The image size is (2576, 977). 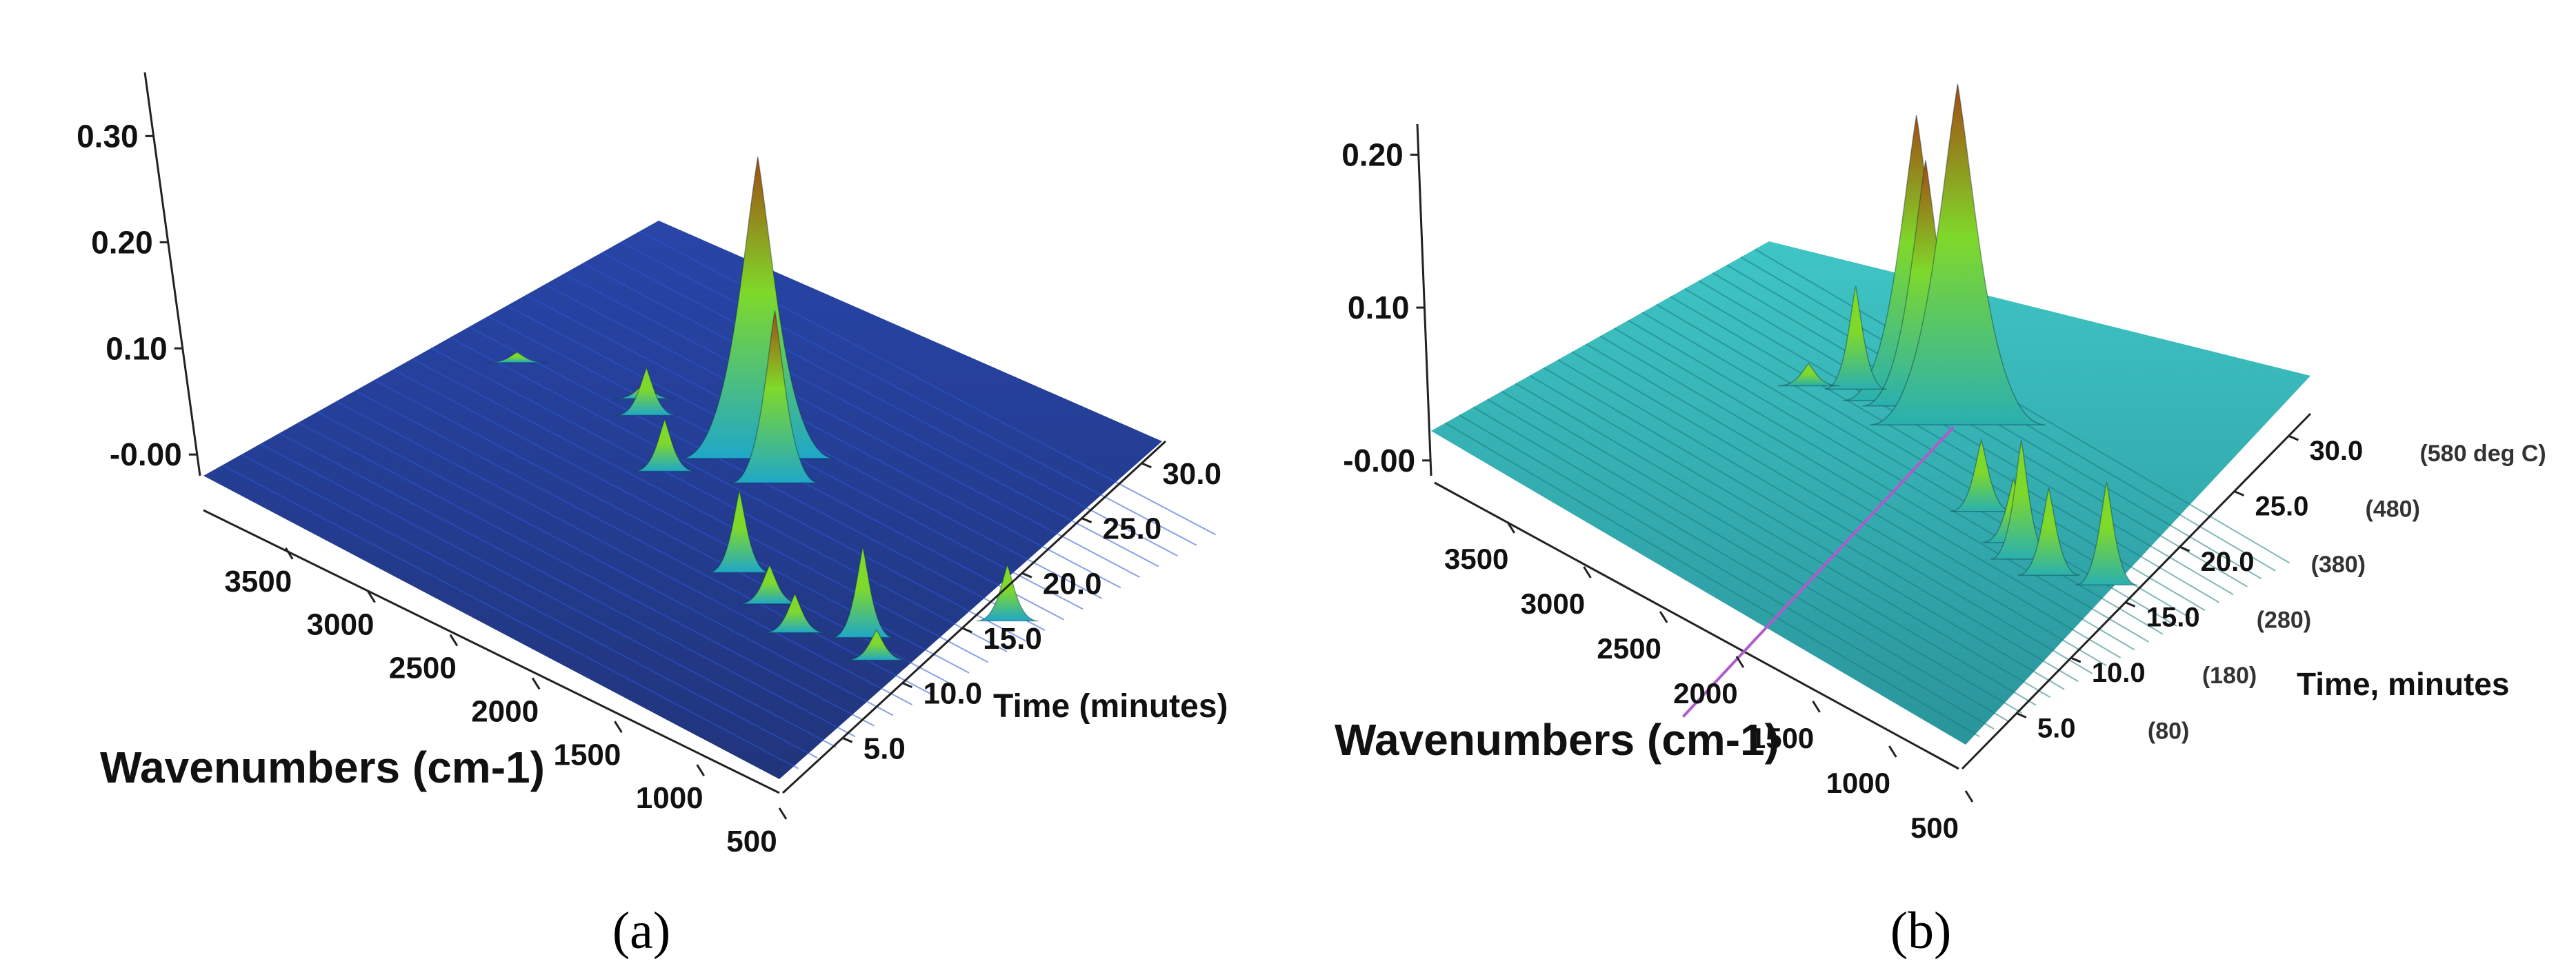 I want to click on panel-b-x-axis-title: Wavenumbers (cm-1), so click(x=1557, y=740).